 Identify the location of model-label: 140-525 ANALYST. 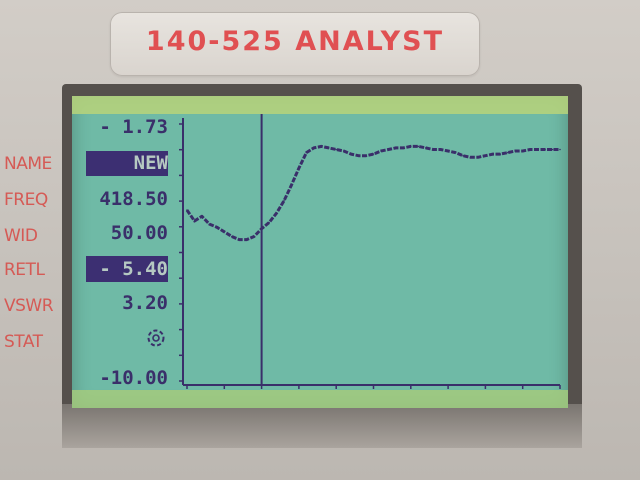
(295, 41).